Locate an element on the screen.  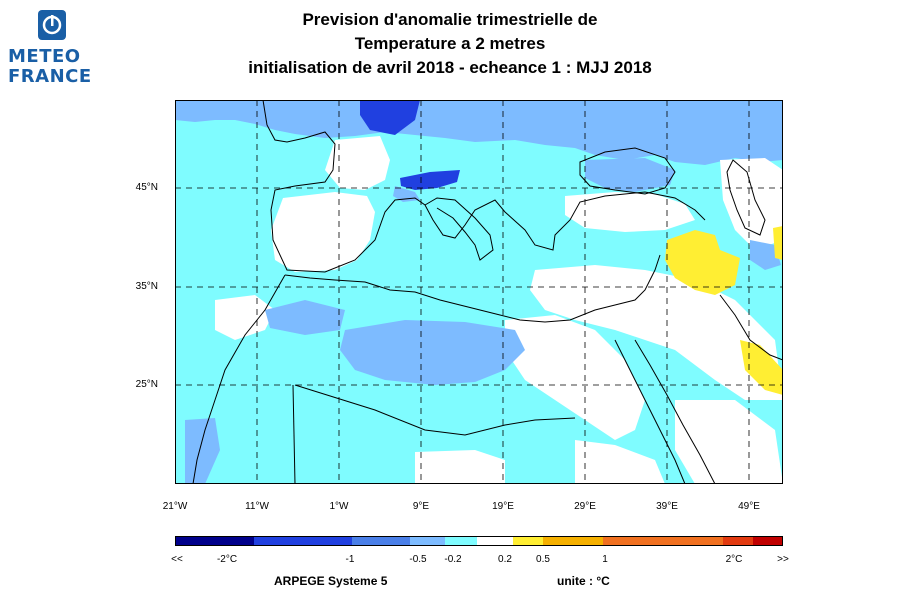
white-france is located at coordinates (357, 163).